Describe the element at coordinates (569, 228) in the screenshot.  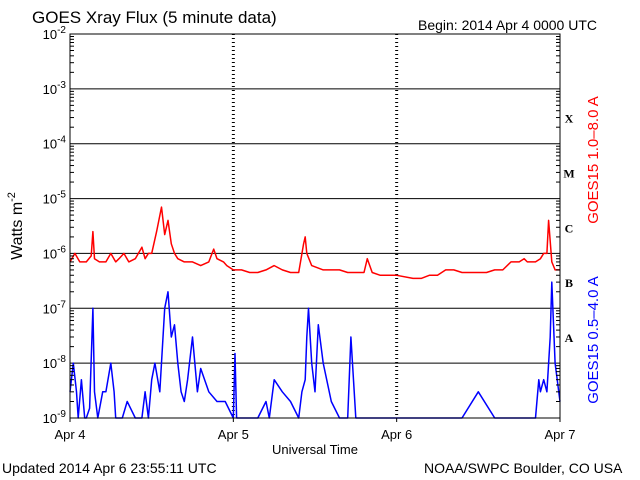
I see `flare-class-label: C` at that location.